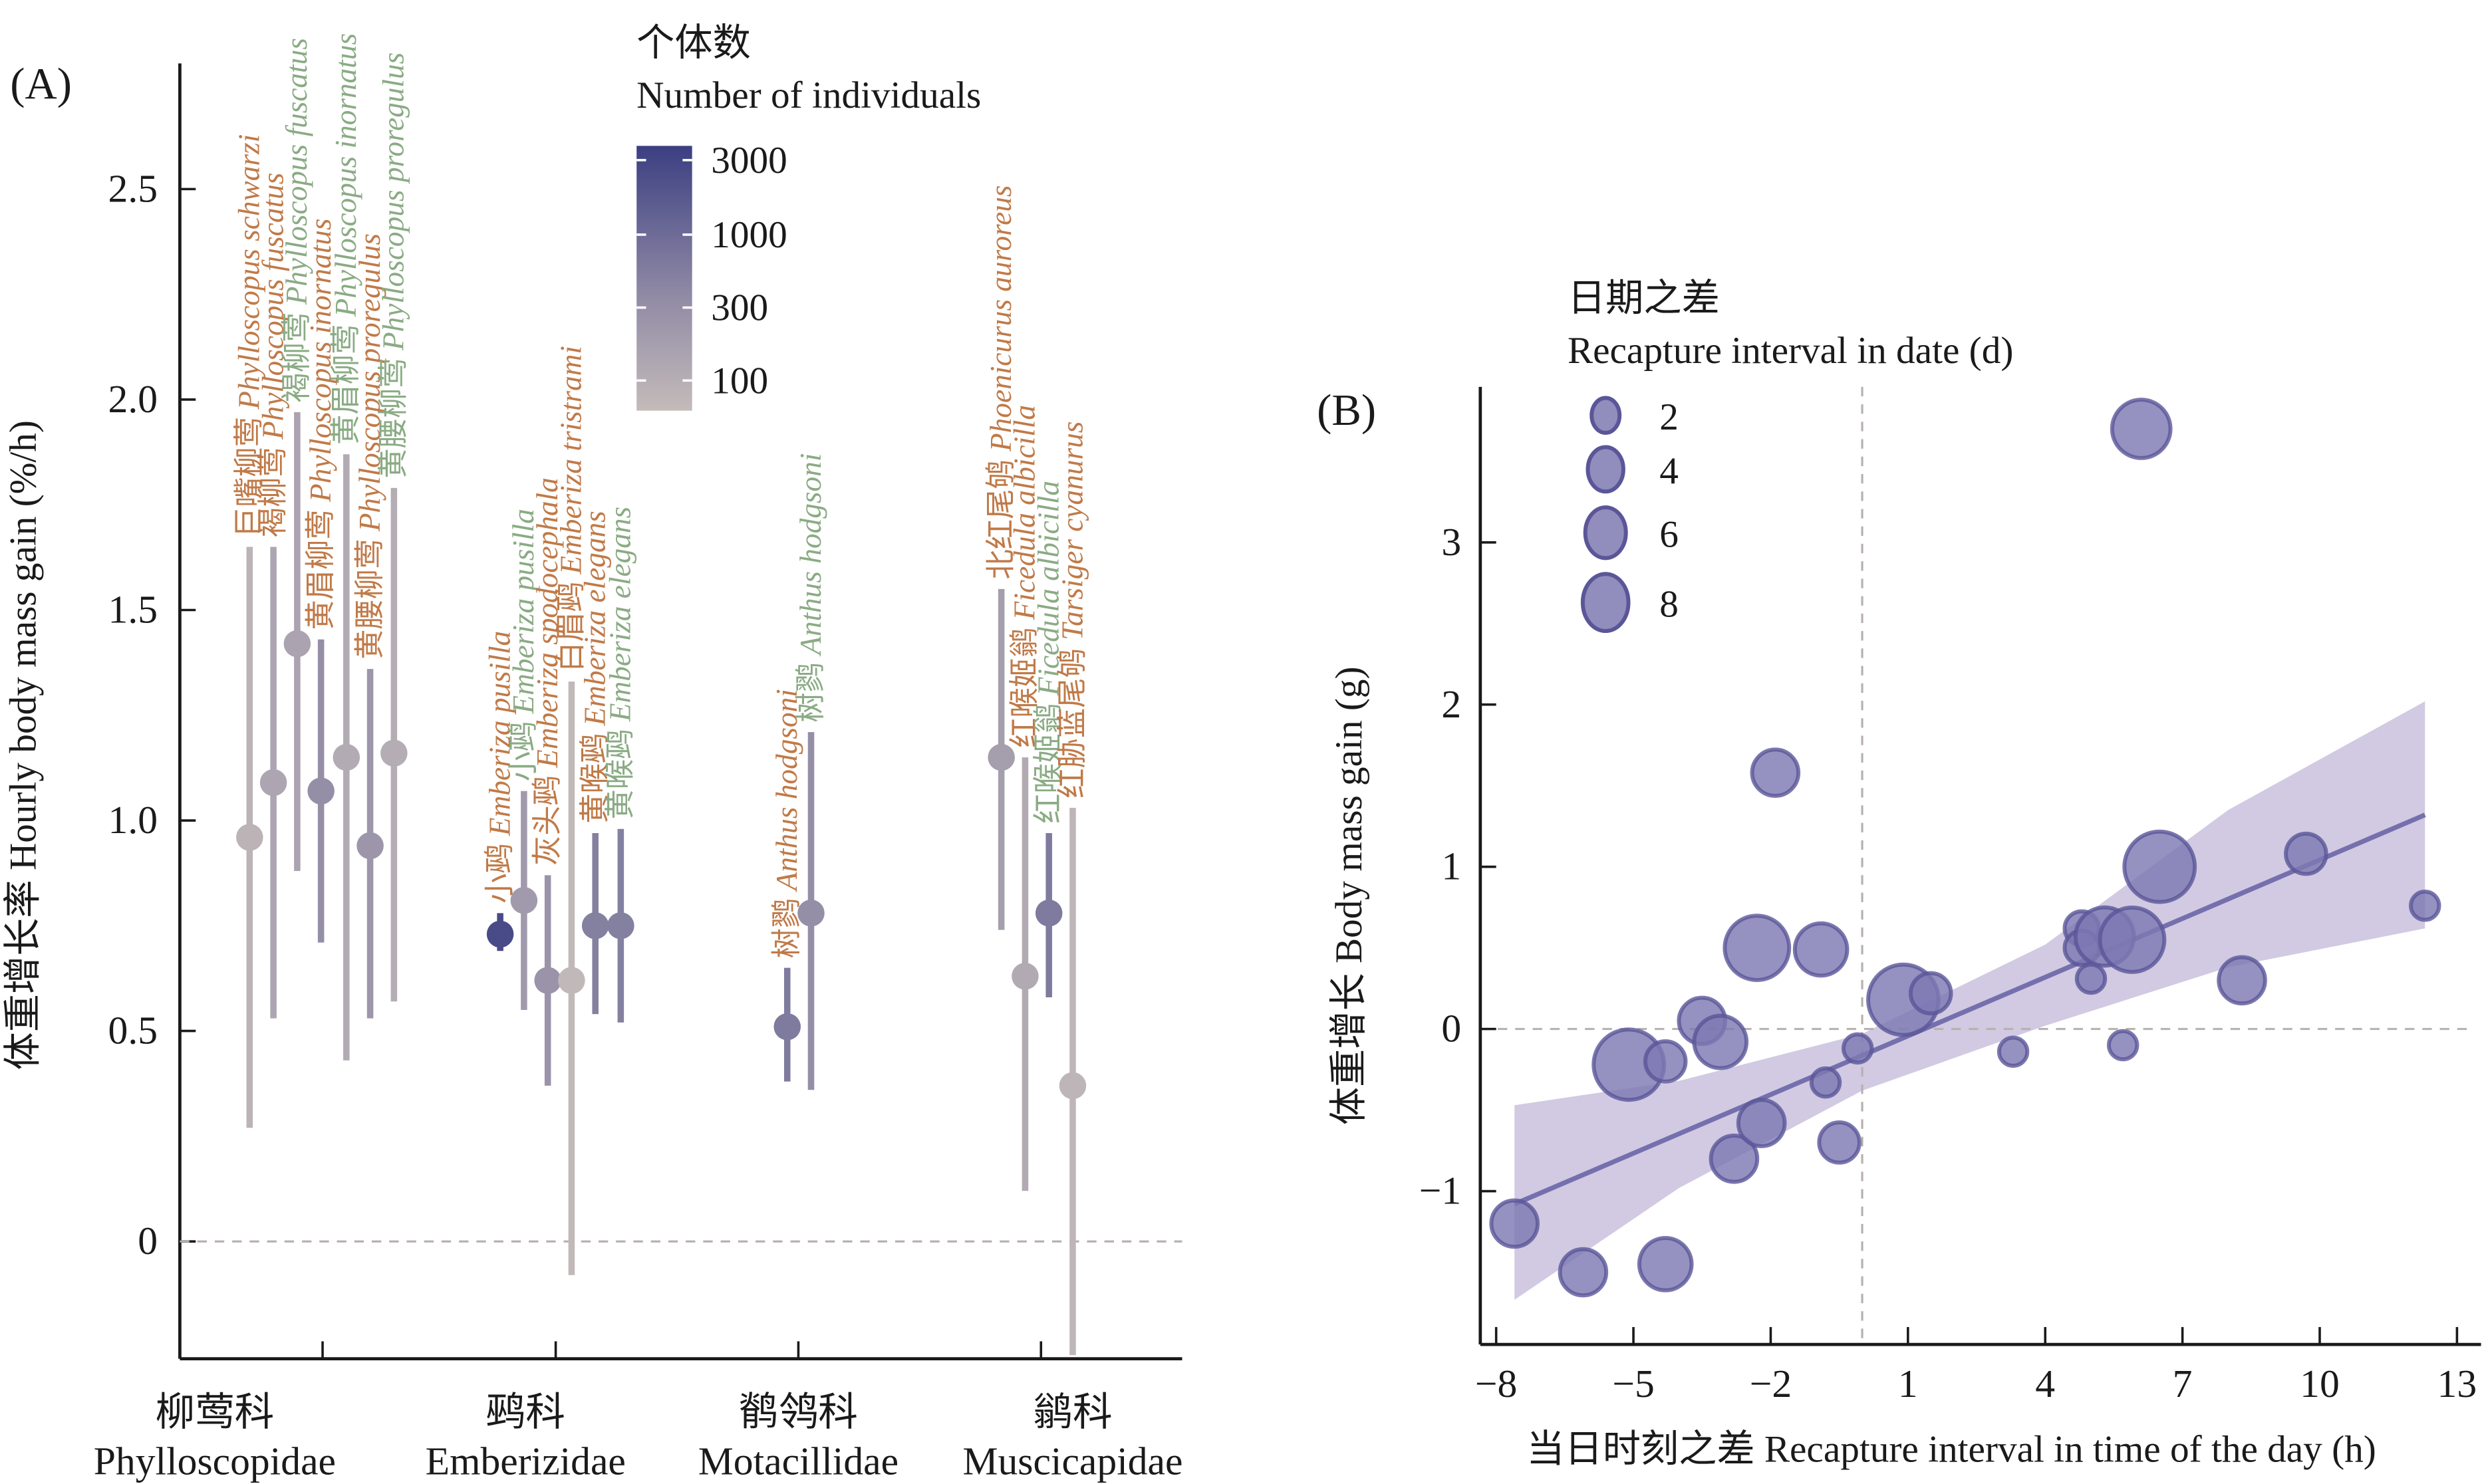 The image size is (2488, 1484). I want to click on panel-b-y-tick-label: 1, so click(1451, 866).